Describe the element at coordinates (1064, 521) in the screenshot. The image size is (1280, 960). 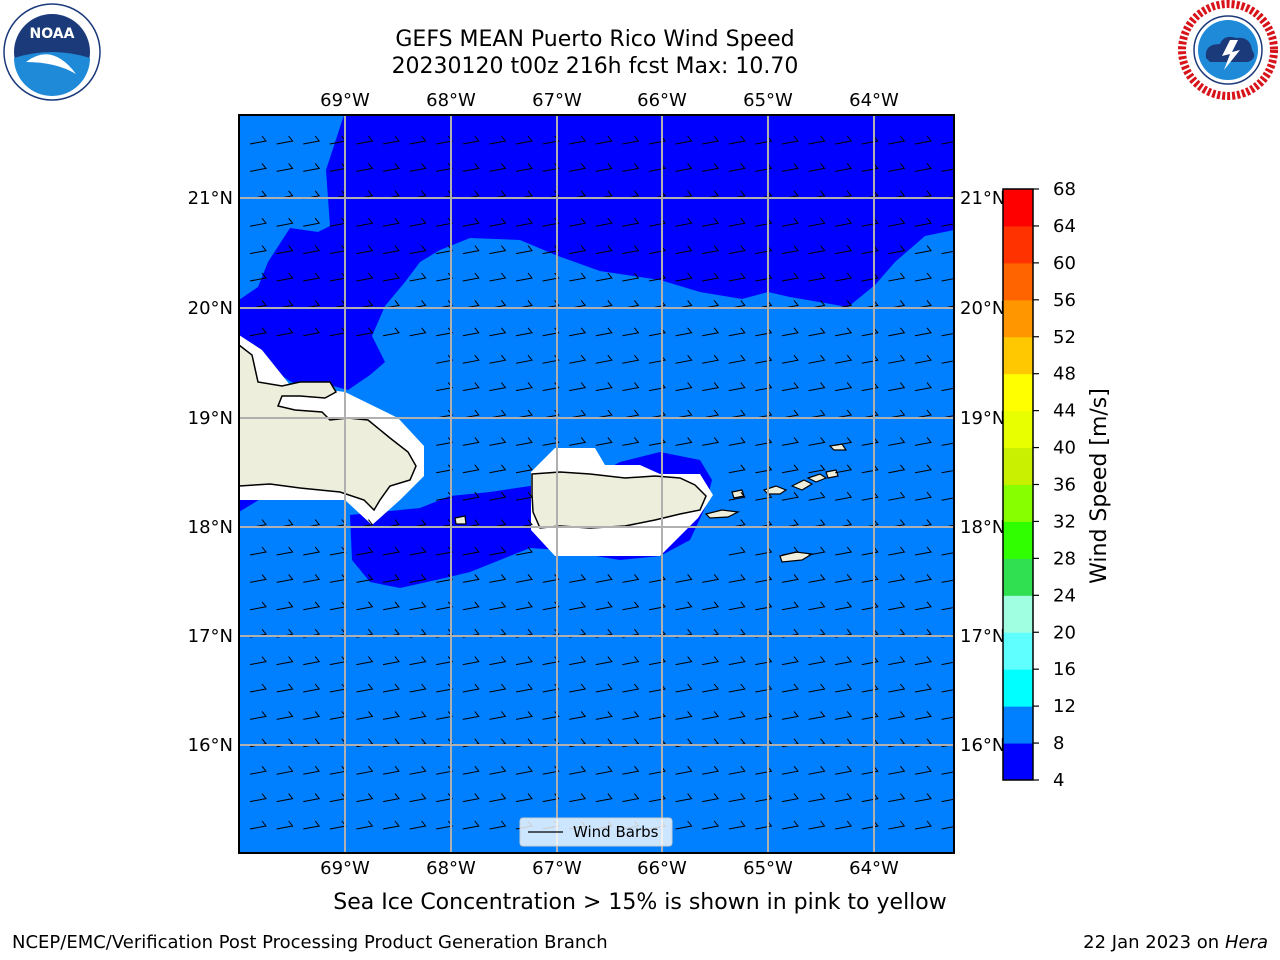
I see `colorbar-tick-label: 32` at that location.